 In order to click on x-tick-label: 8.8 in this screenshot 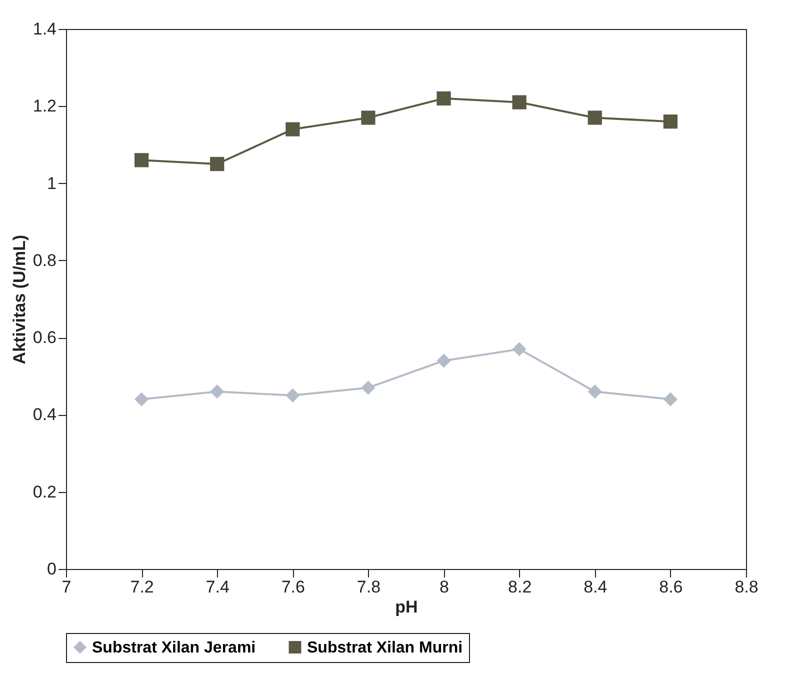, I will do `click(746, 587)`.